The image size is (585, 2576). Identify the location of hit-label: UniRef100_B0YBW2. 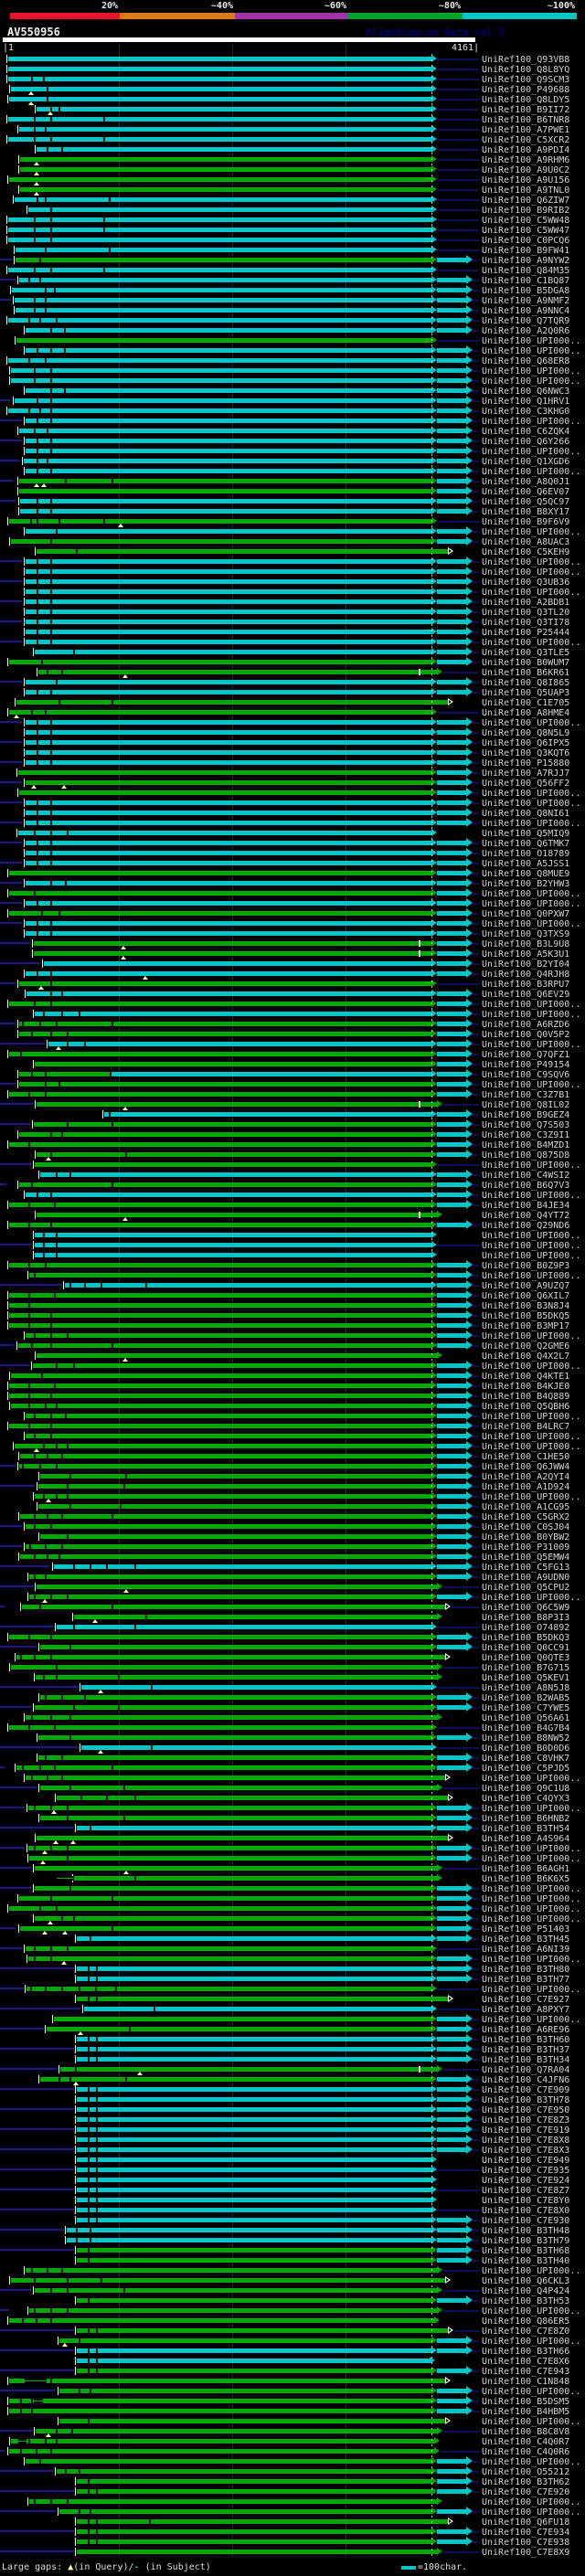
(526, 1537).